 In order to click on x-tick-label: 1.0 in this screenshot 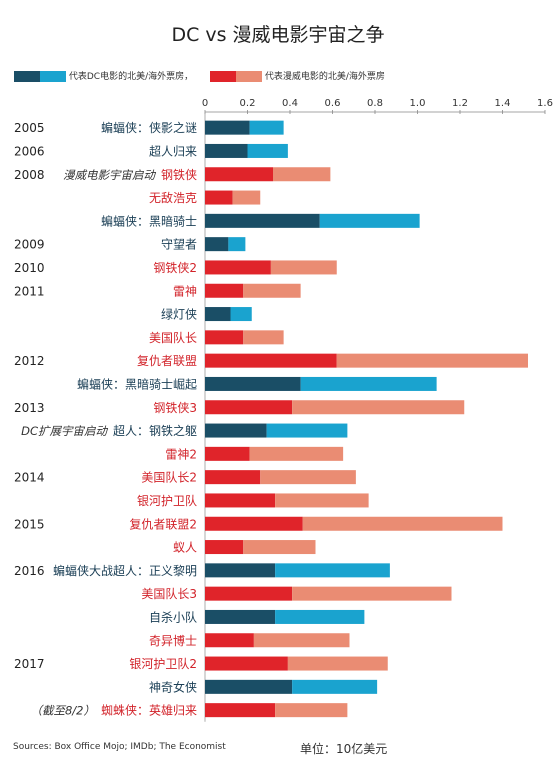, I will do `click(418, 103)`.